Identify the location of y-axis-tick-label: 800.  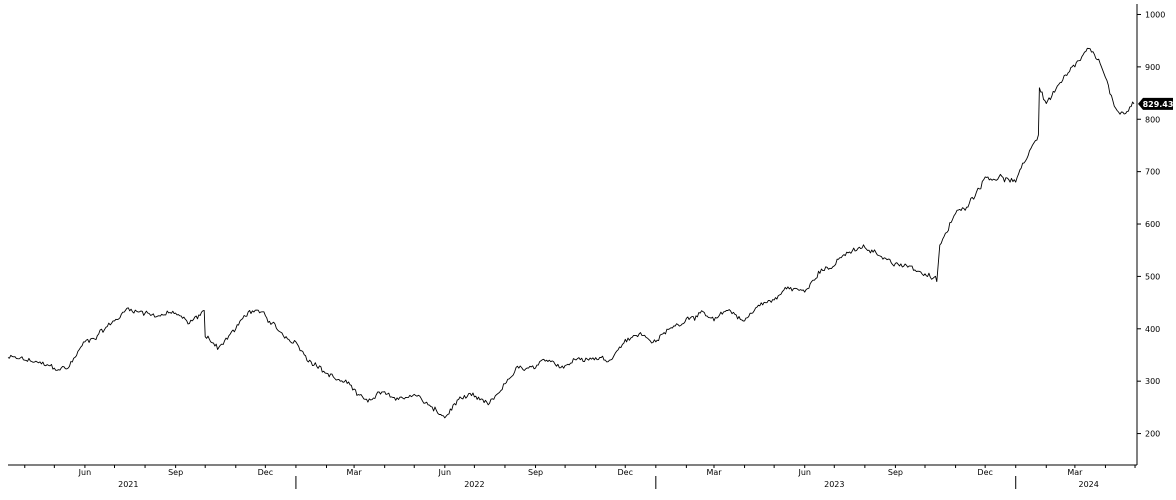
(1152, 119).